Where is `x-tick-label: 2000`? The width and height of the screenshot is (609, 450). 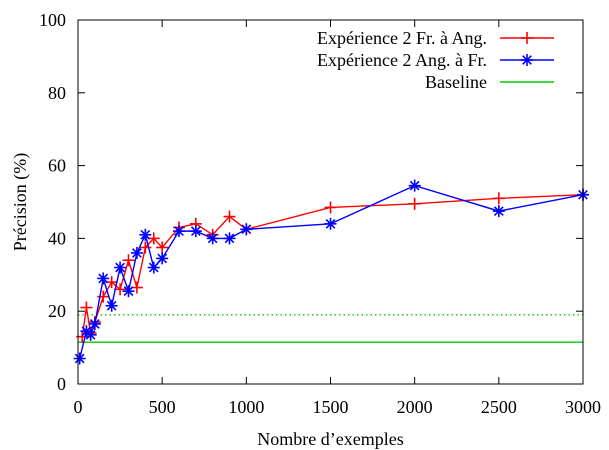
x-tick-label: 2000 is located at coordinates (415, 407).